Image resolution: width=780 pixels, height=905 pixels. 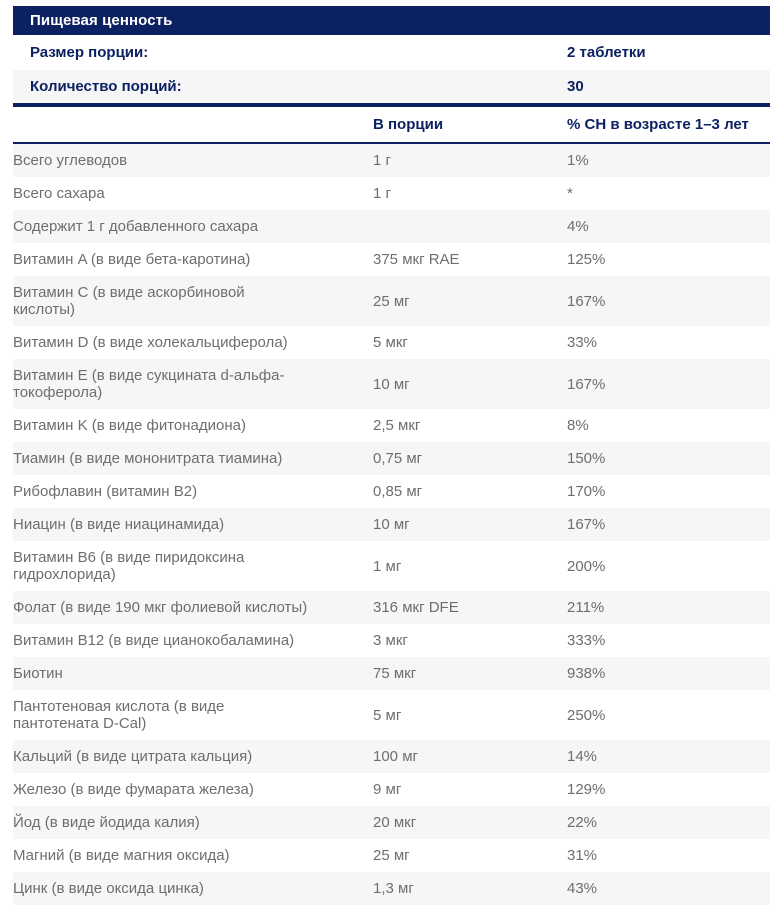 I want to click on amount-cell: 1 мг, so click(x=387, y=566).